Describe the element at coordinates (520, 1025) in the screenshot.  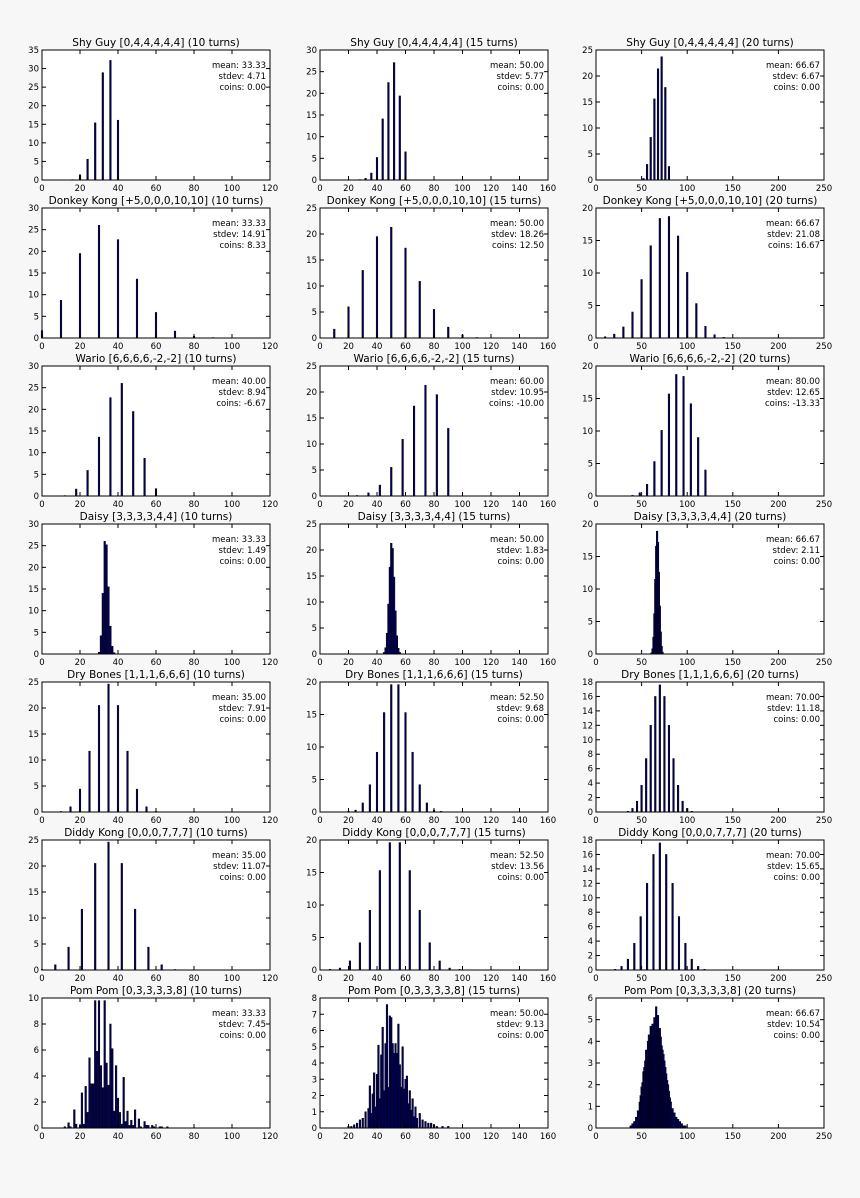
I see `stat-stdev: stdev: 9.13` at that location.